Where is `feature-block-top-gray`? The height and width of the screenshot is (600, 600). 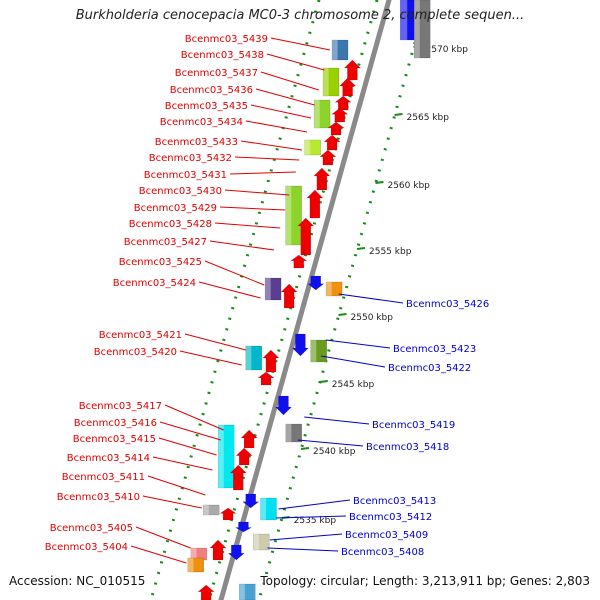 feature-block-top-gray is located at coordinates (422, 29).